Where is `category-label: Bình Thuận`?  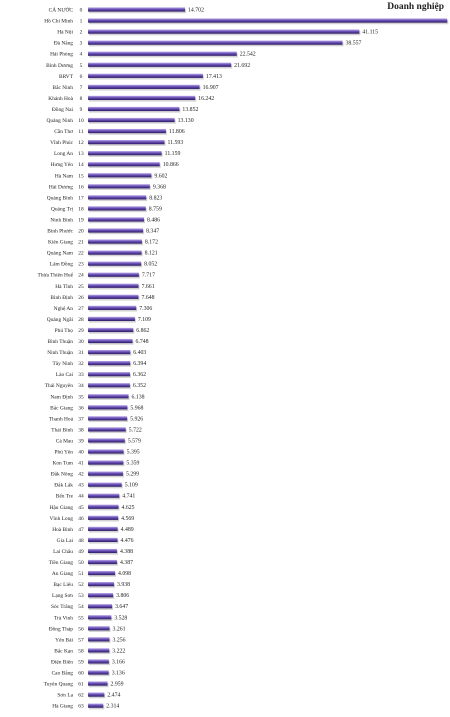 category-label: Bình Thuận is located at coordinates (60, 342).